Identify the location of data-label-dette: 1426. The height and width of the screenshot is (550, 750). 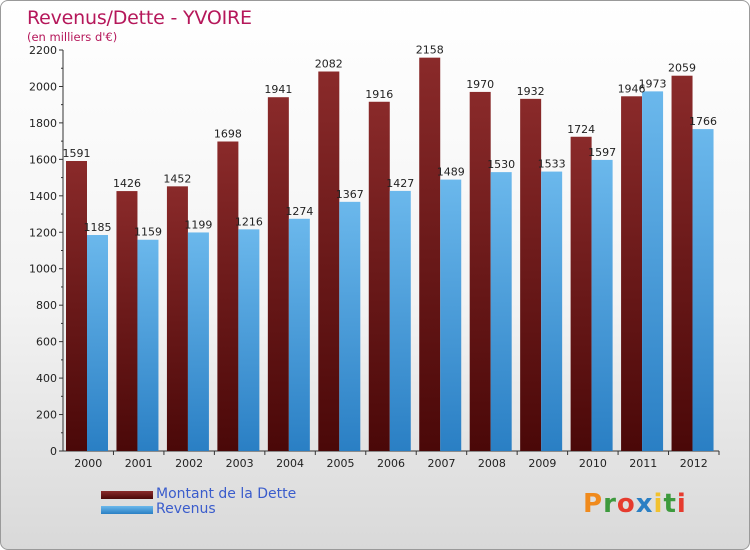
(127, 183).